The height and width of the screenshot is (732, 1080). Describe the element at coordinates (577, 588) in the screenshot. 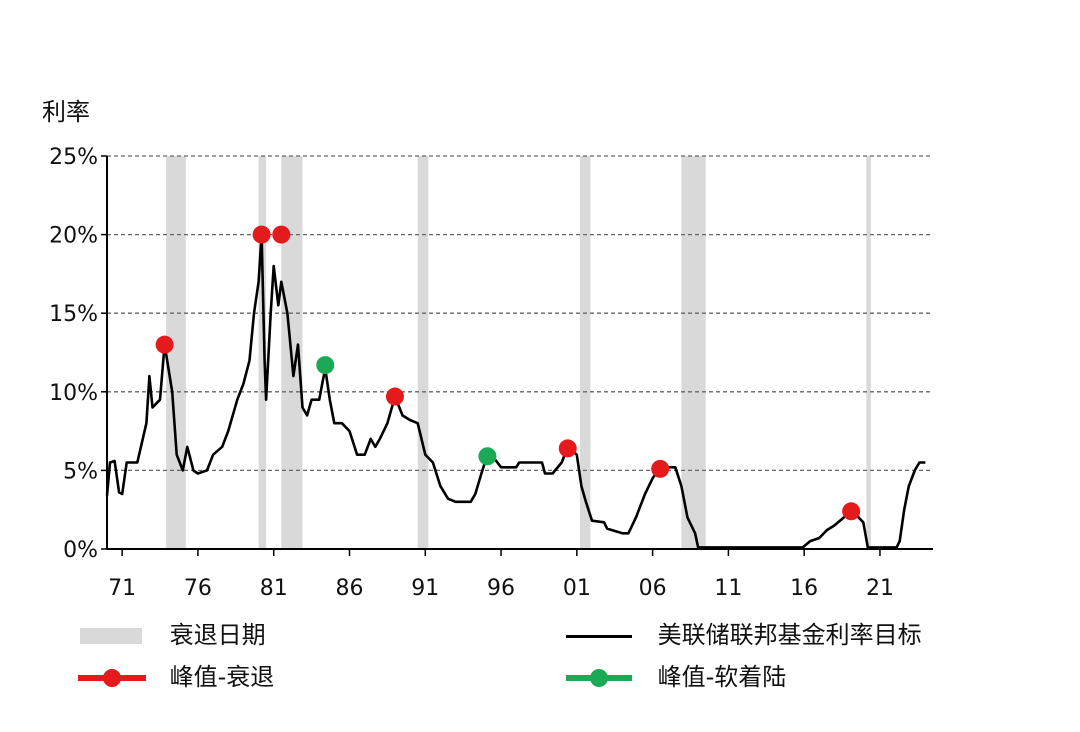

I see `x-tick-label: 01` at that location.